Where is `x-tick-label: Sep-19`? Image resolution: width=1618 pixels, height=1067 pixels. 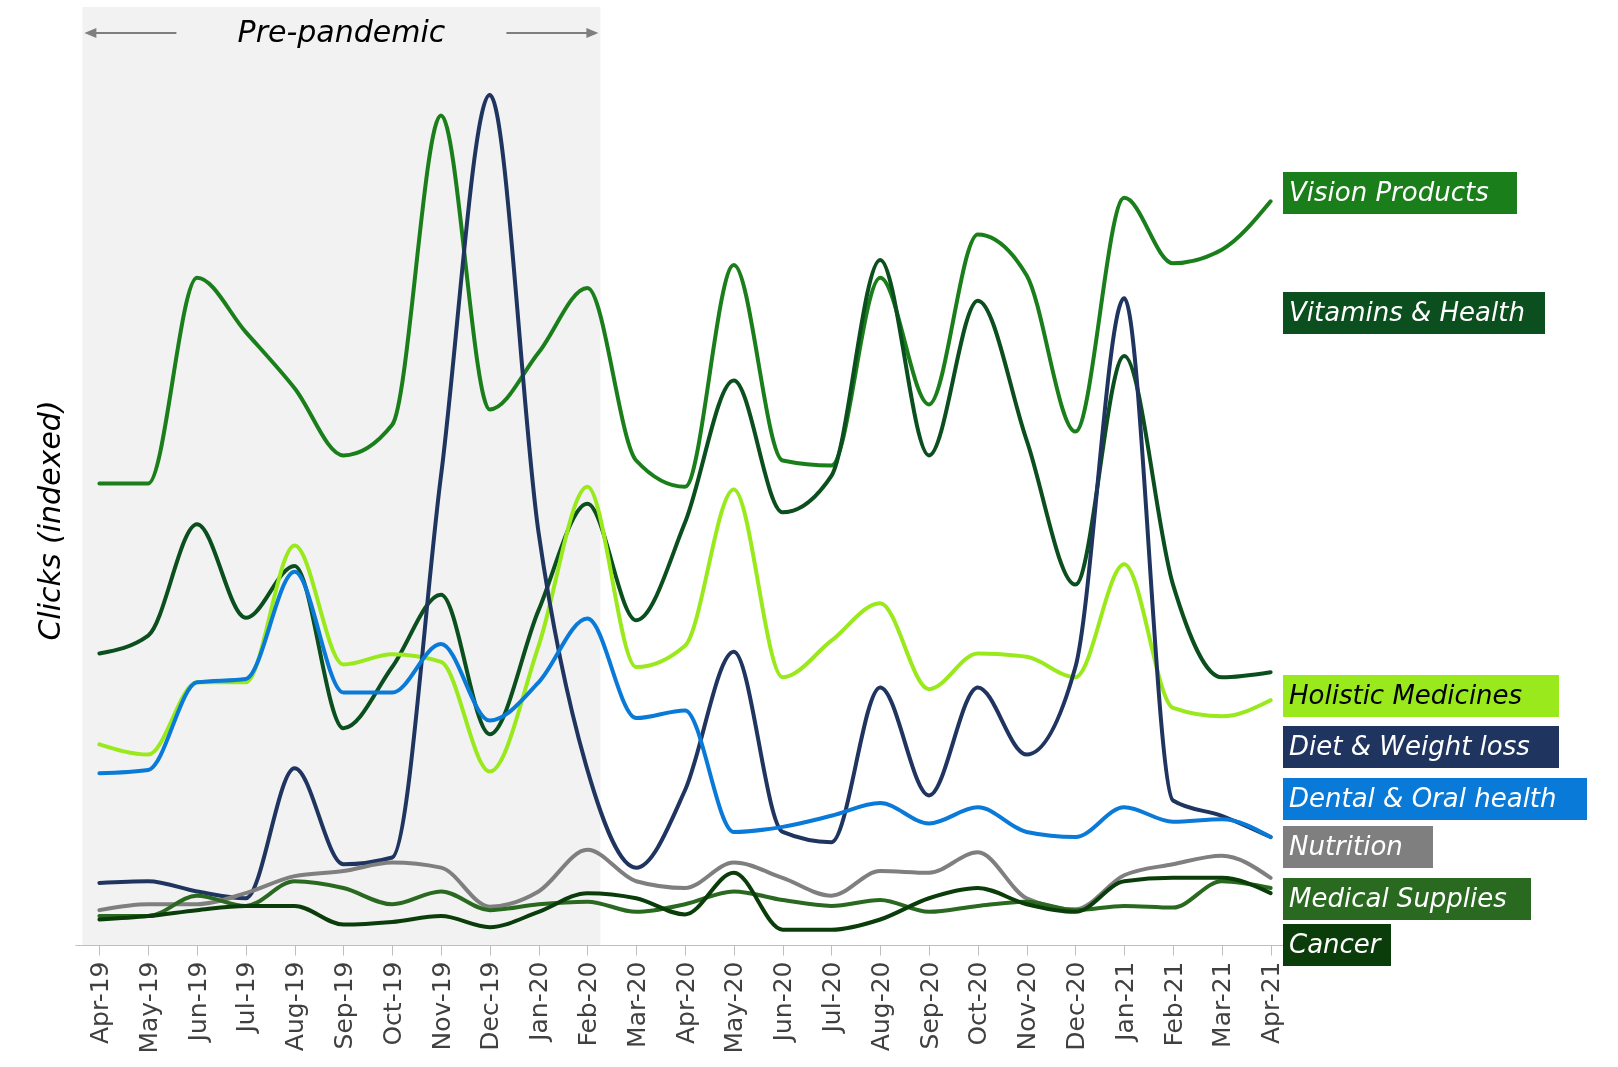 x-tick-label: Sep-19 is located at coordinates (343, 1005).